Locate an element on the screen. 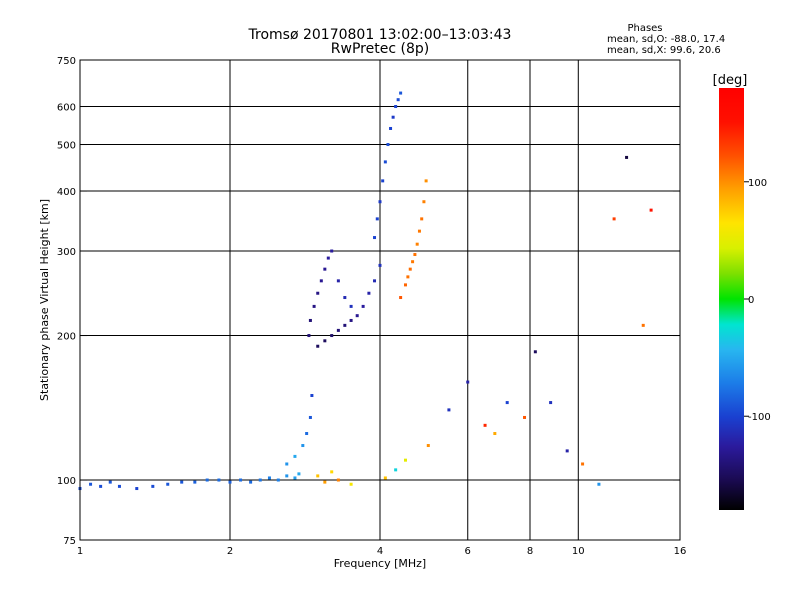  y-tick-label: 300 is located at coordinates (66, 252).